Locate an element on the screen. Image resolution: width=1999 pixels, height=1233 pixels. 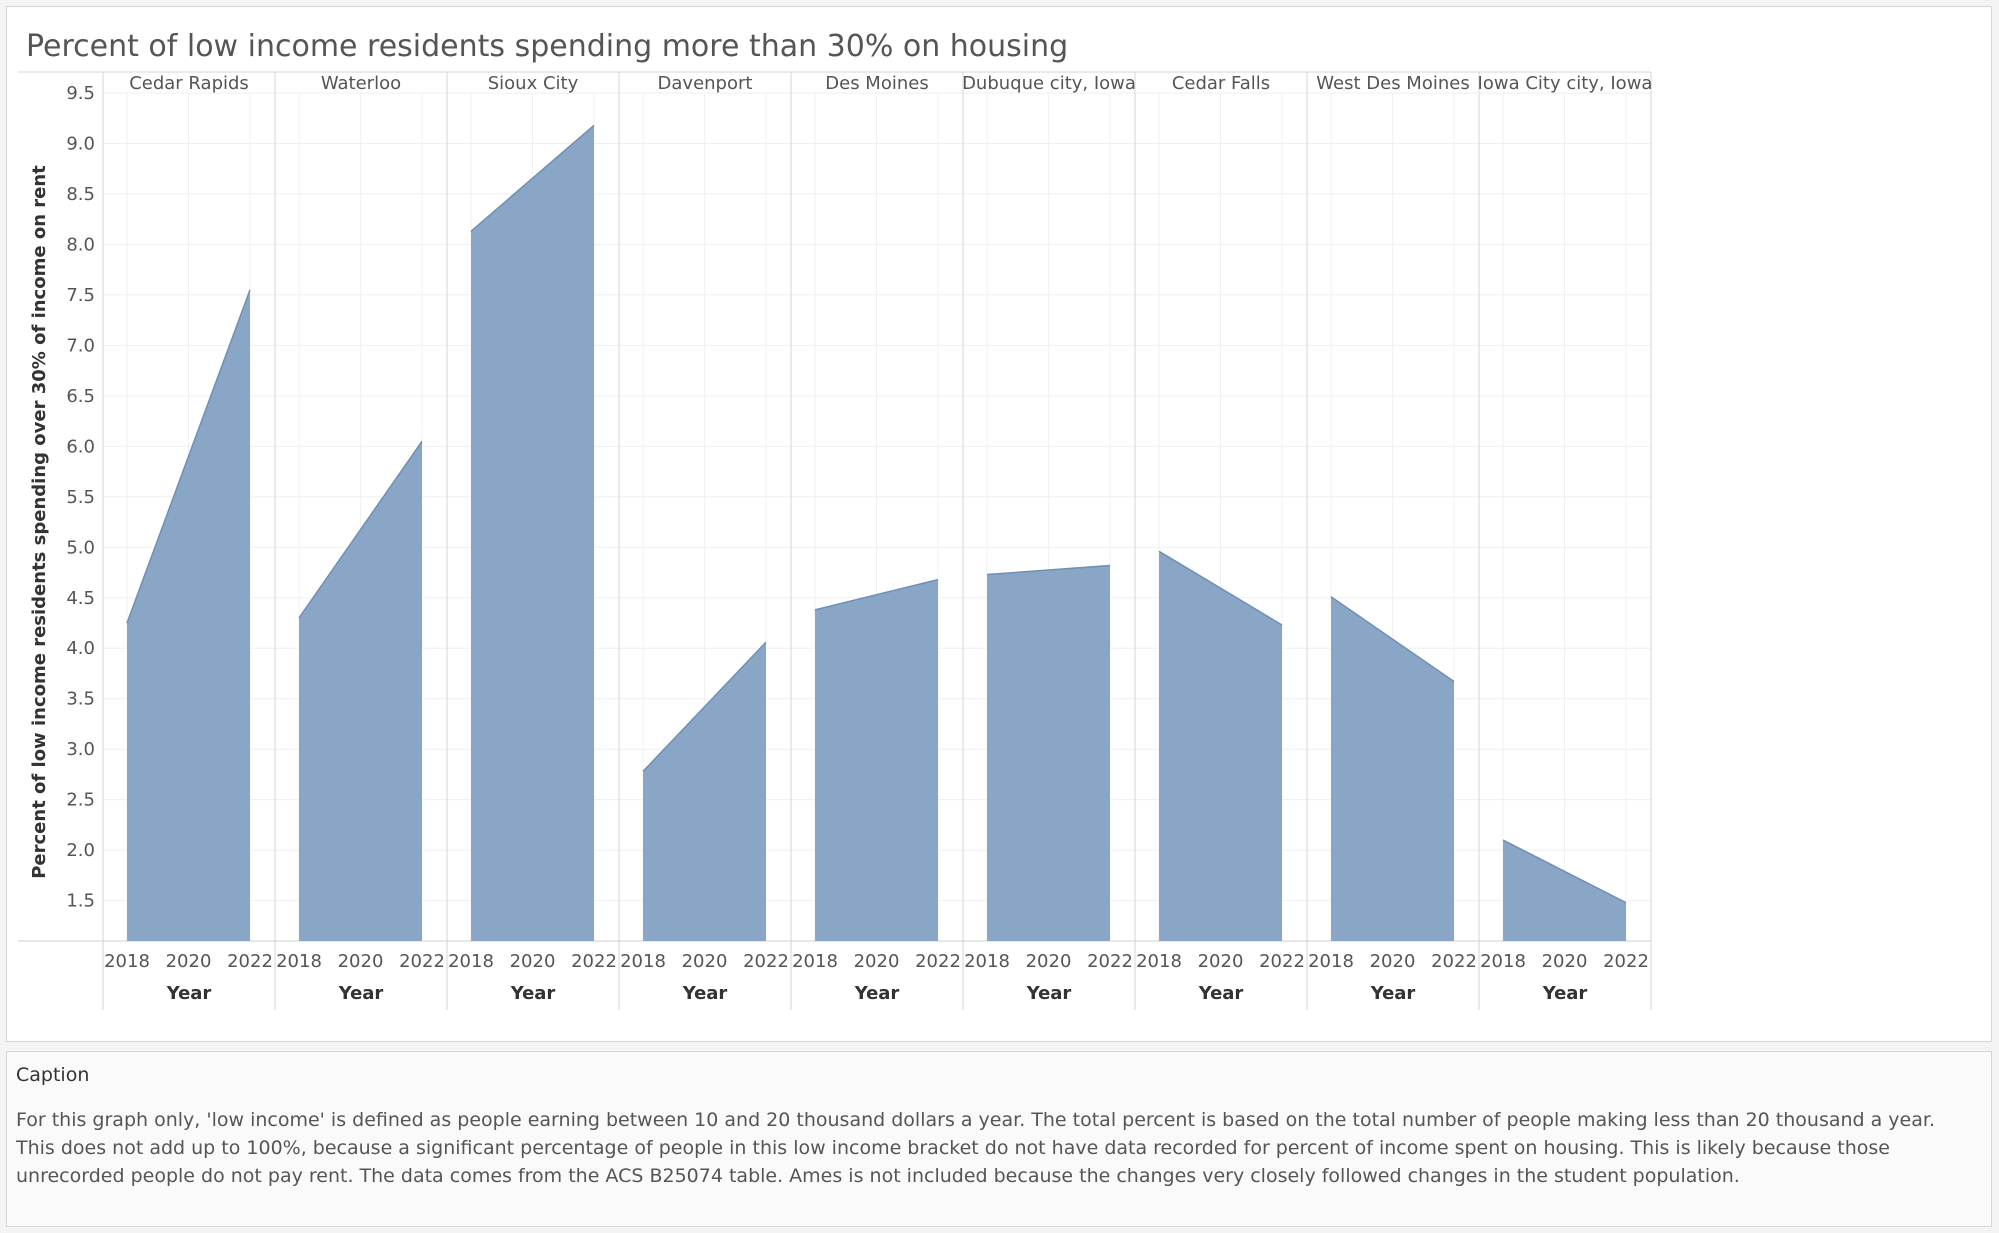
y-tick-label: 7.5 is located at coordinates (80, 295).